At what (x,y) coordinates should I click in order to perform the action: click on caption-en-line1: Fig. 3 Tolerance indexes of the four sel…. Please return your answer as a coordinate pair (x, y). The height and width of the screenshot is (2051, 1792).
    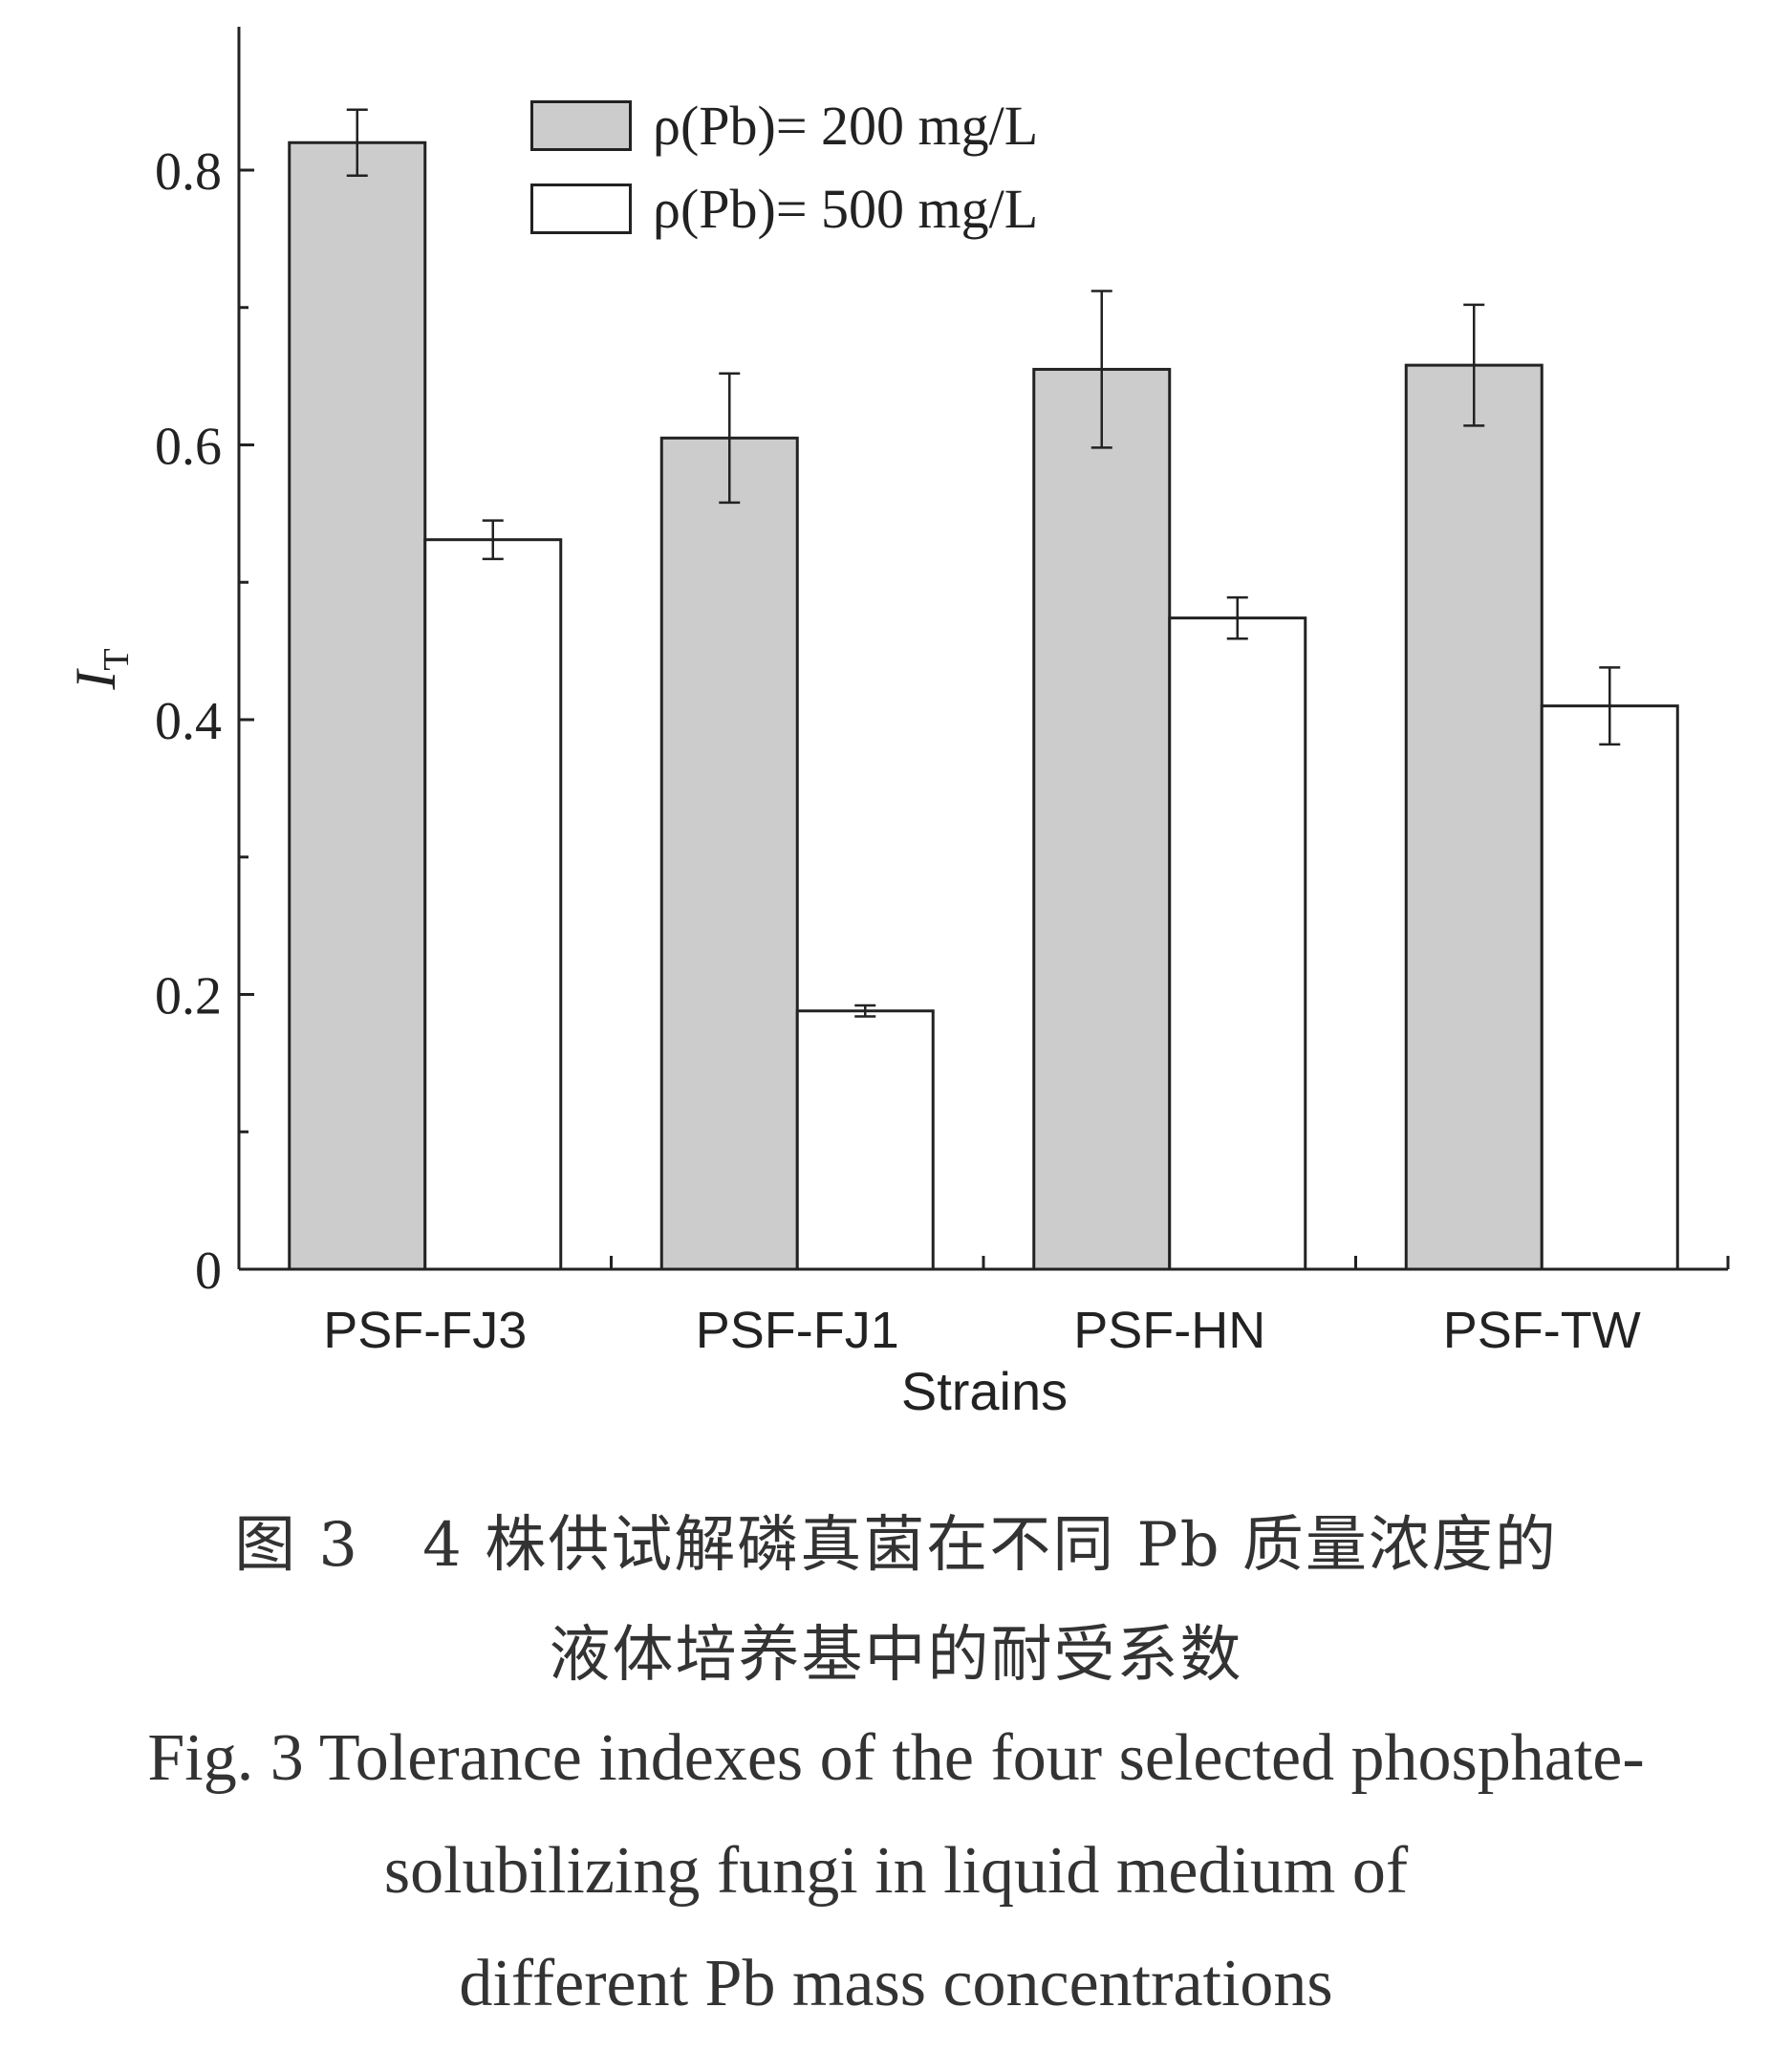
    Looking at the image, I should click on (896, 1758).